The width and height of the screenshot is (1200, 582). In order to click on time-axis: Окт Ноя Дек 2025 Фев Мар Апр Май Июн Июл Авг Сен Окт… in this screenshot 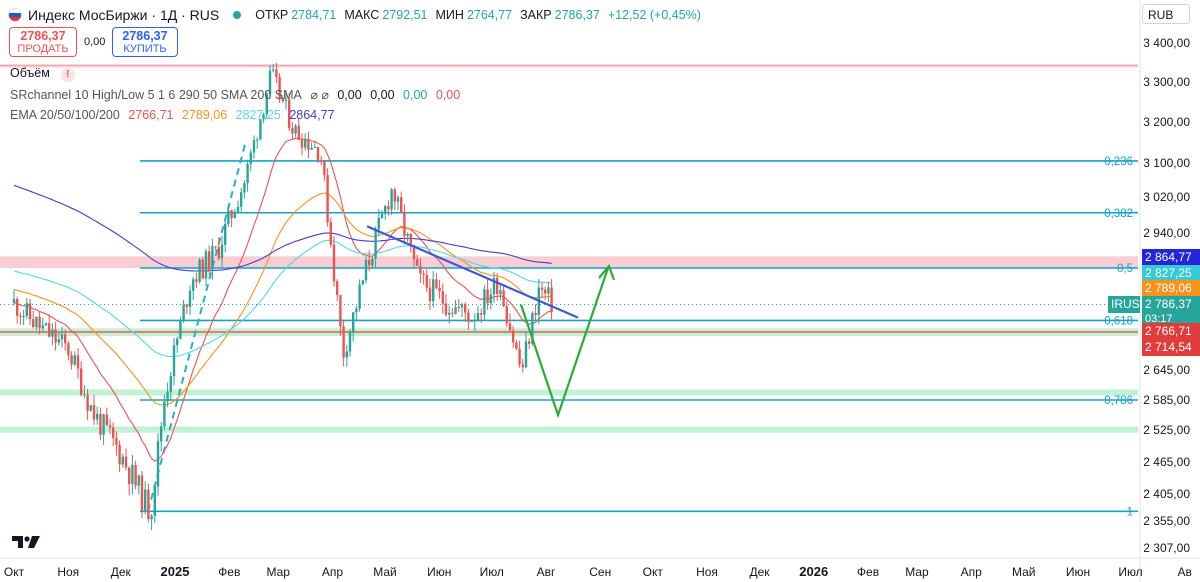, I will do `click(600, 568)`.